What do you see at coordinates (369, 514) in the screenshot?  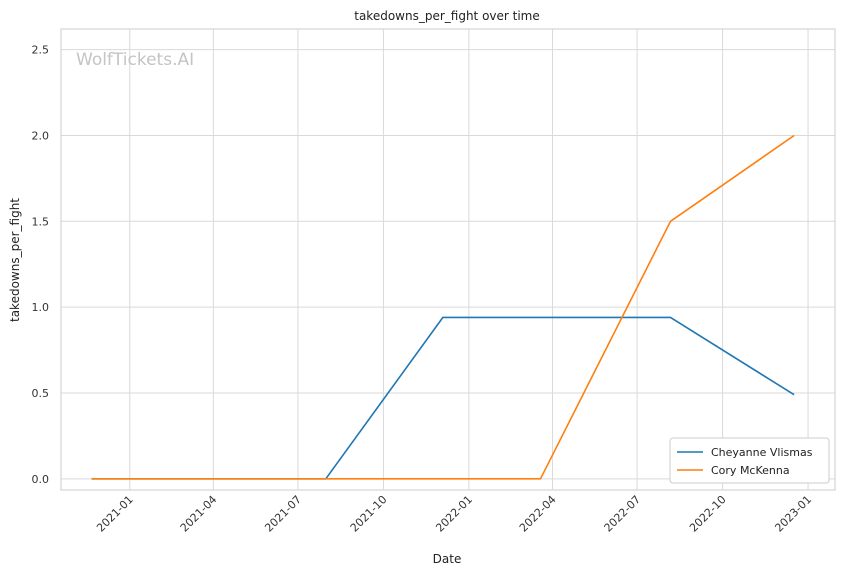 I see `x-tick-label: 2021-10` at bounding box center [369, 514].